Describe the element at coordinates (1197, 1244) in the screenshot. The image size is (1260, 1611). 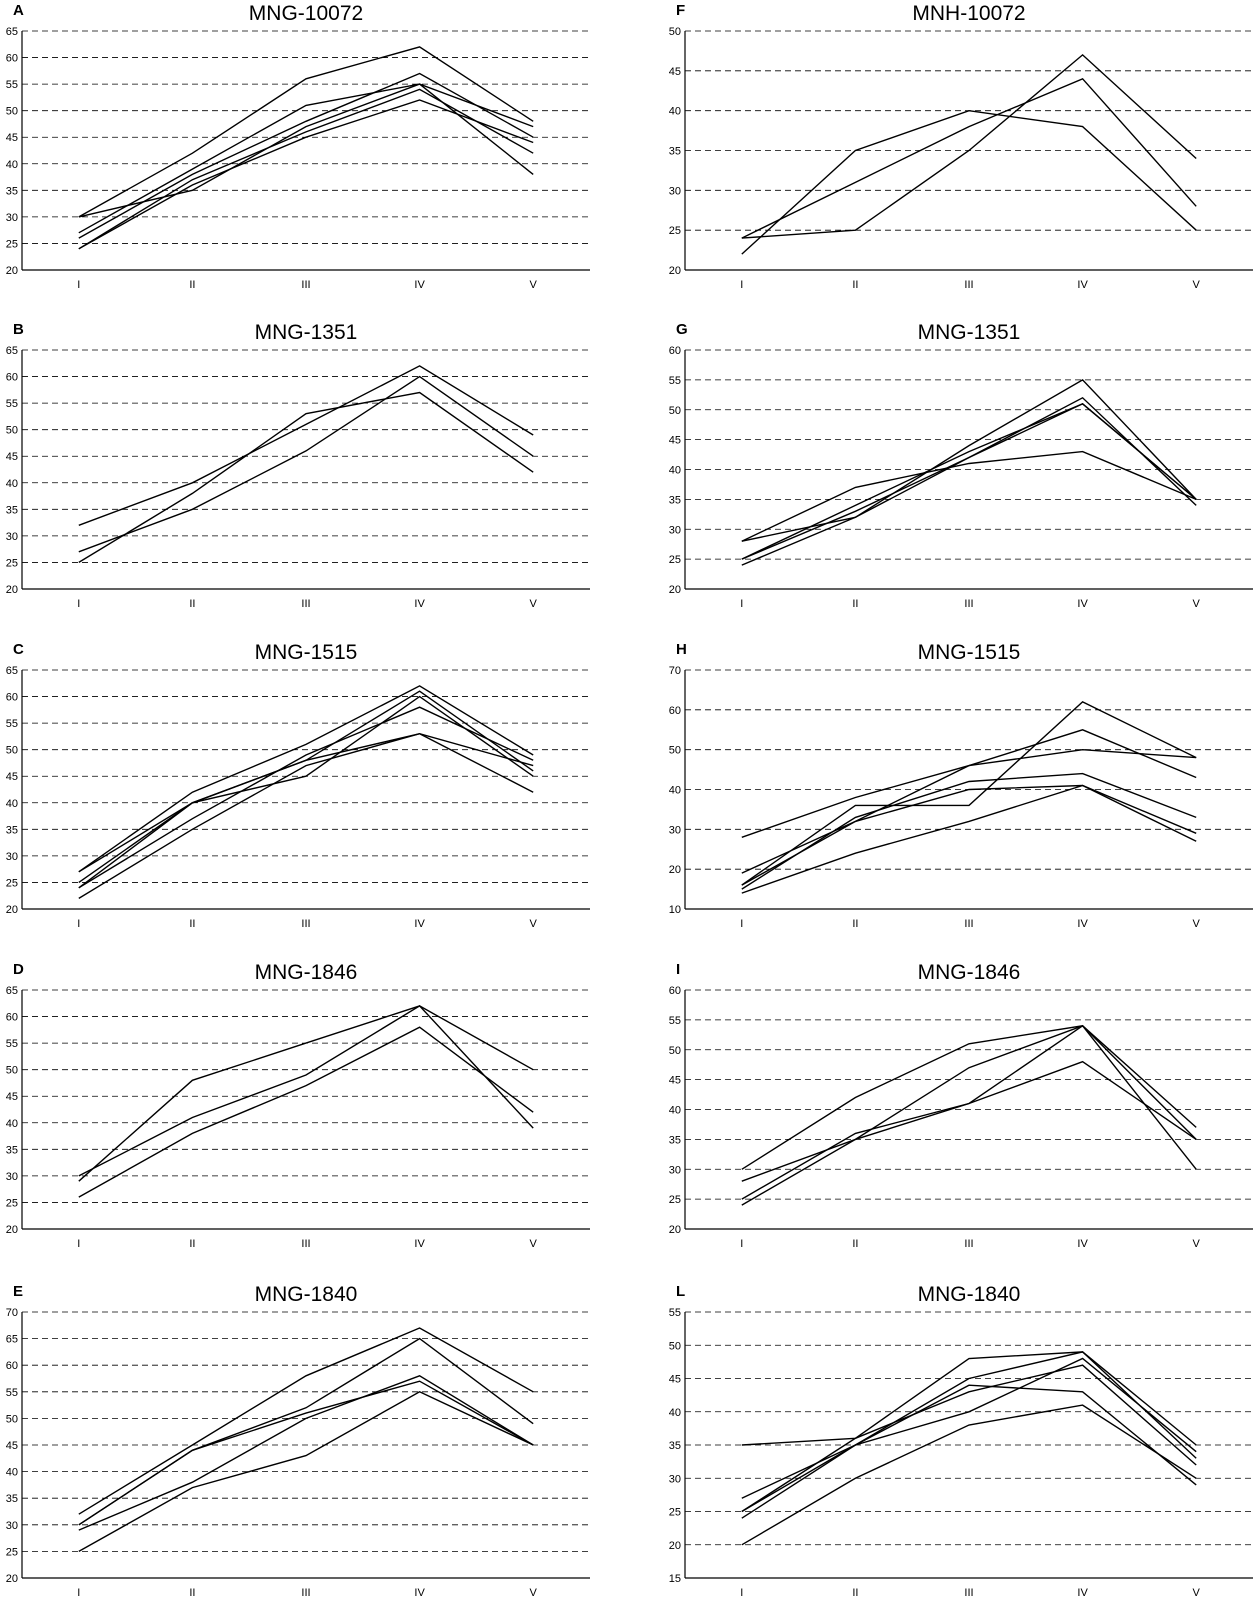
I see `panel-i-x-tick-label: V` at that location.